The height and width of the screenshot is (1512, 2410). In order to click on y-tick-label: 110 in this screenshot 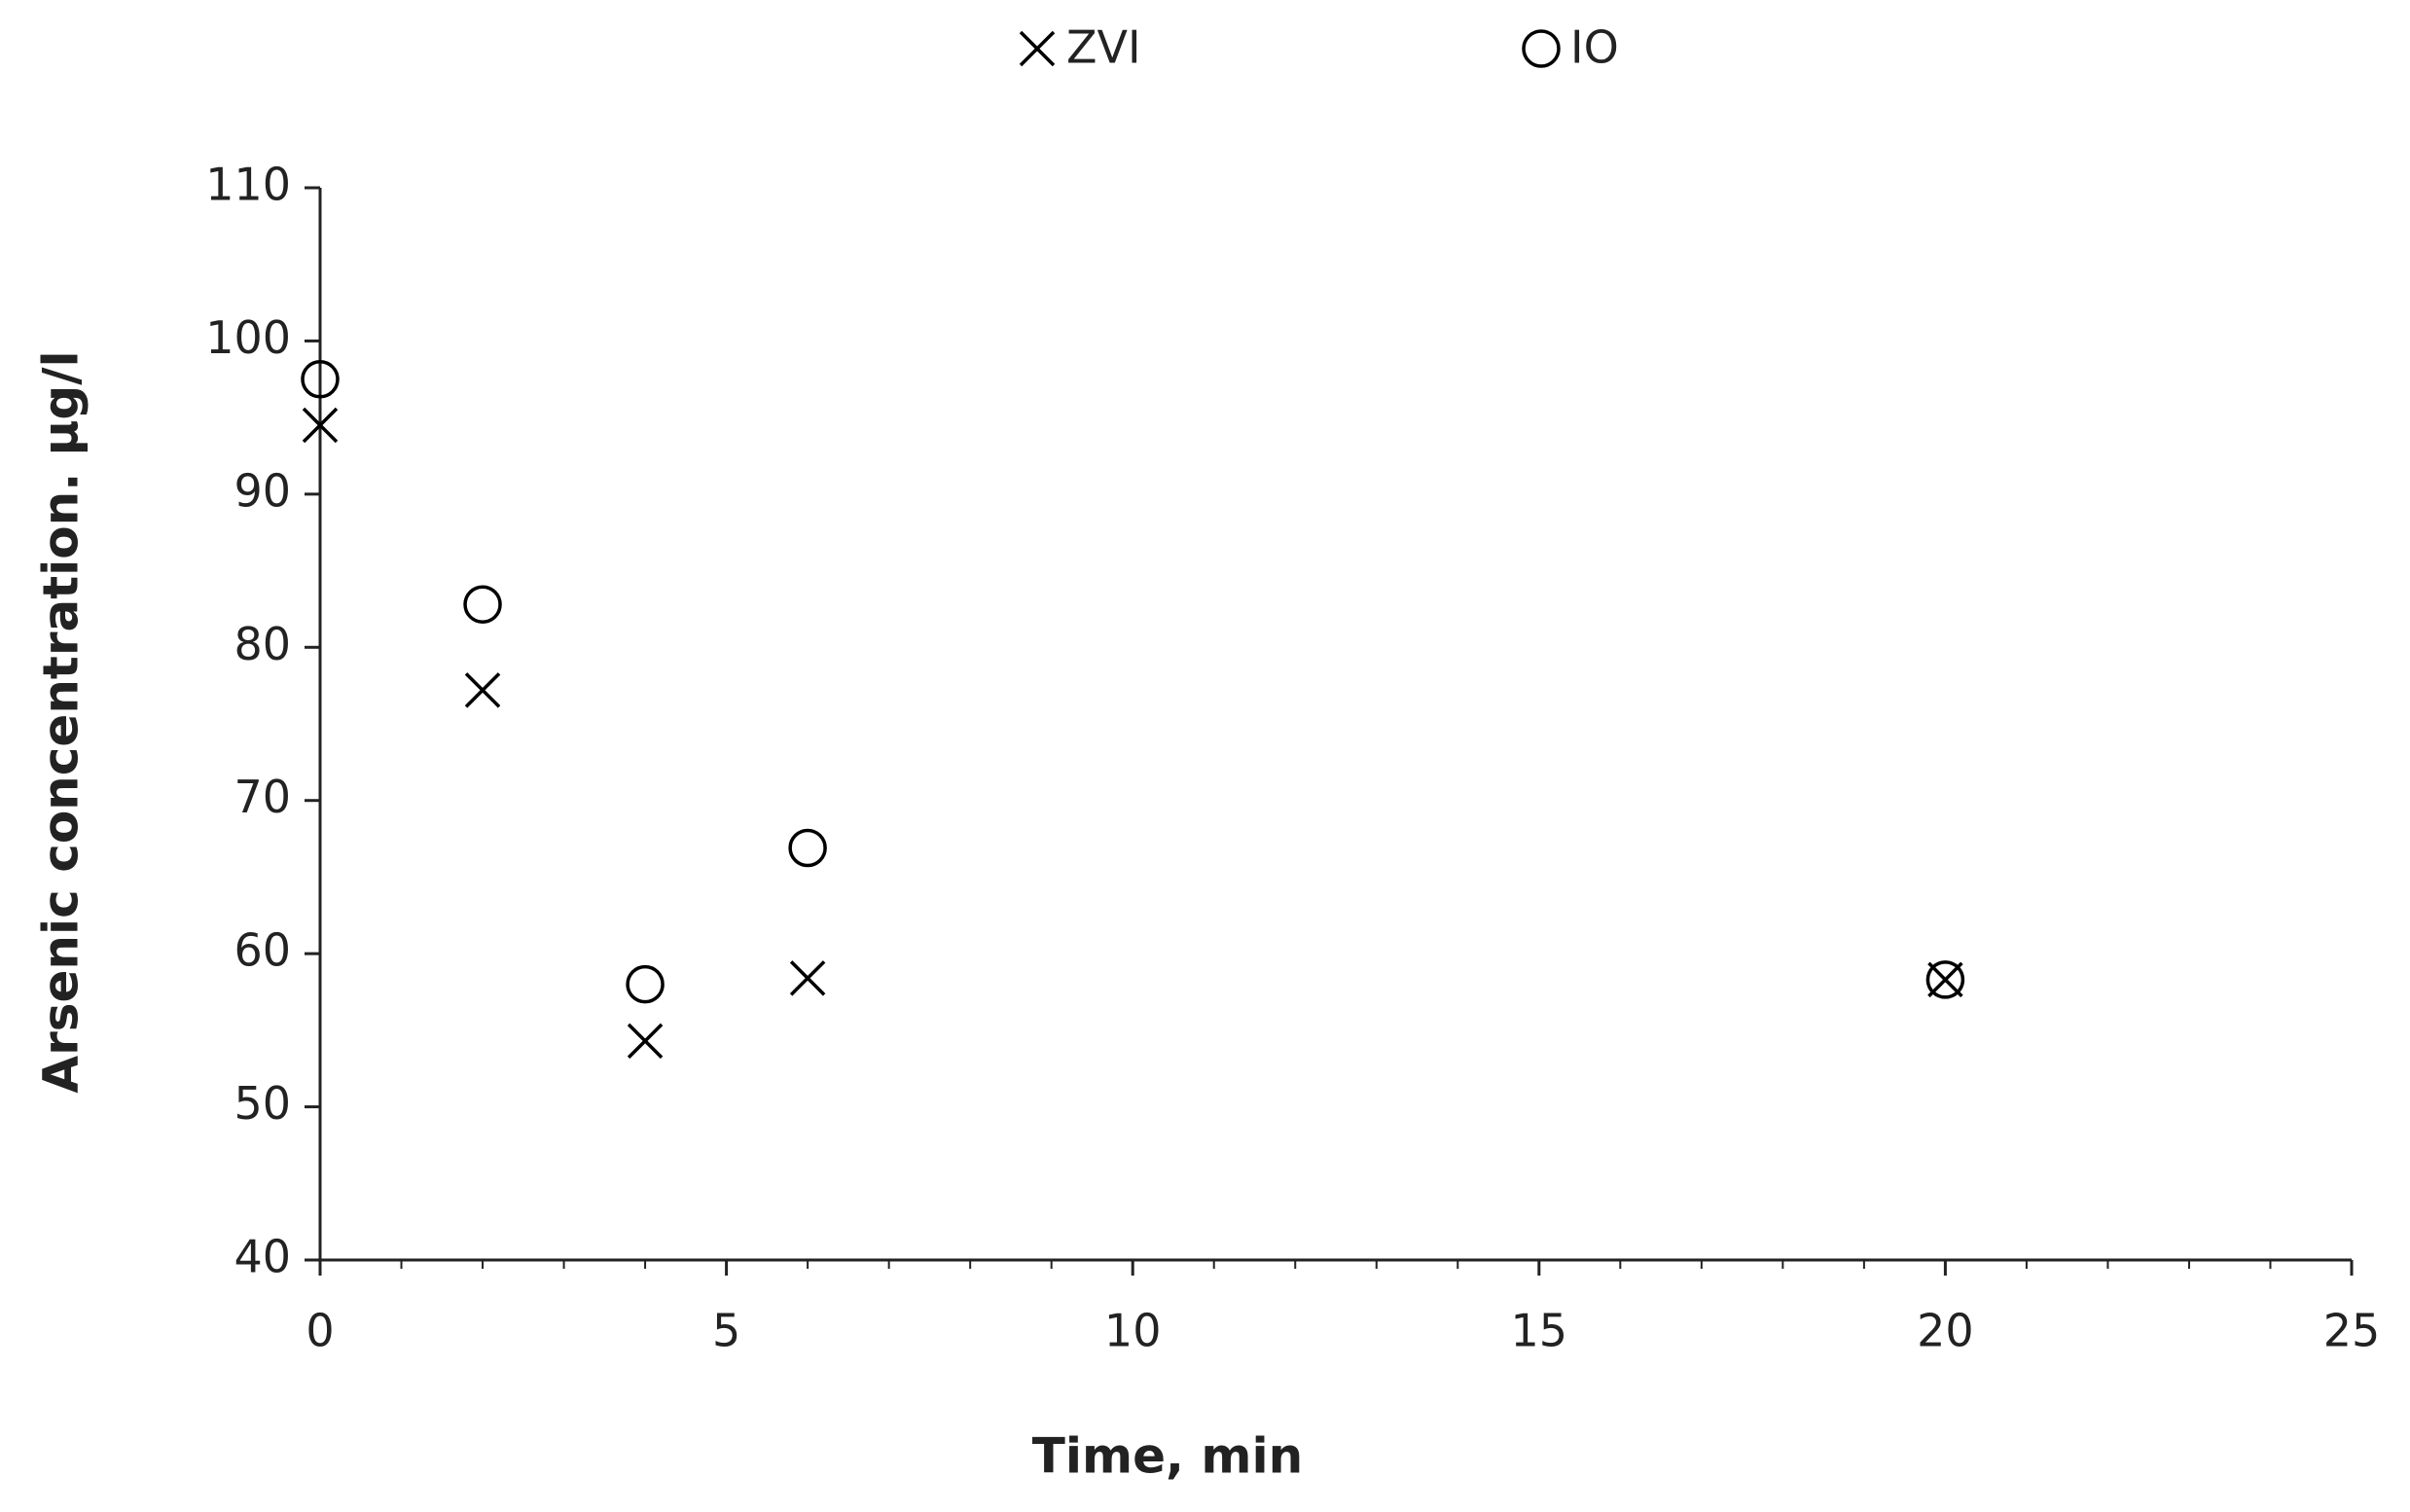, I will do `click(248, 185)`.